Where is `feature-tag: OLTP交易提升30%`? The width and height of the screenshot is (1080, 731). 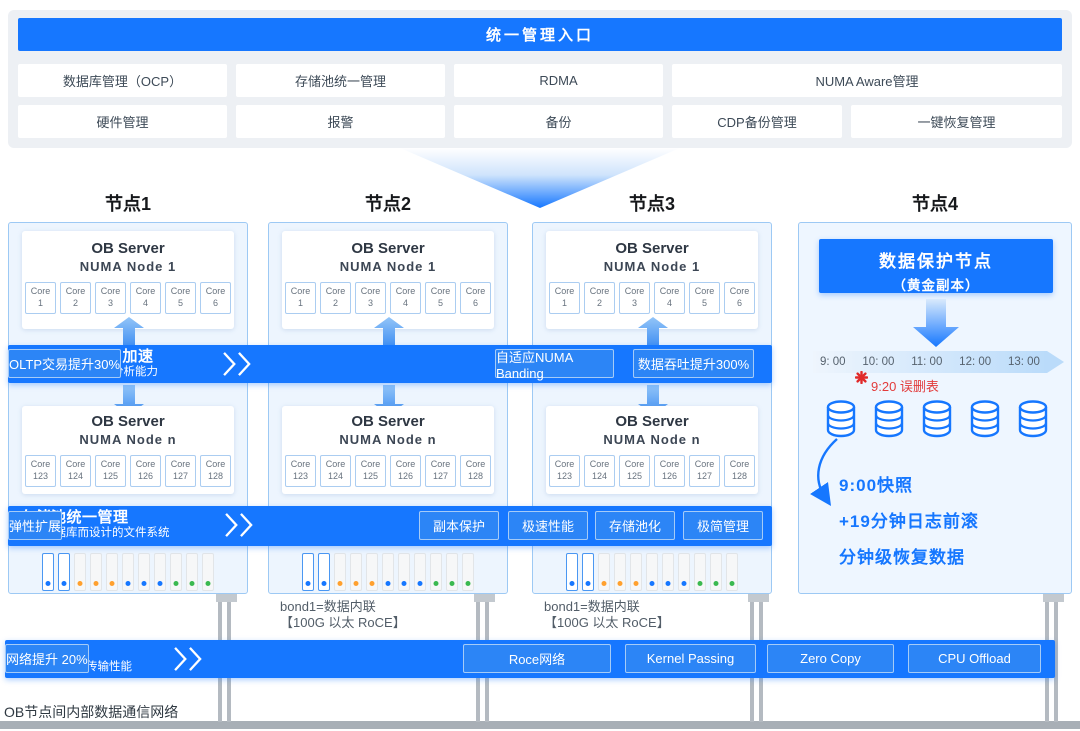
feature-tag: OLTP交易提升30% is located at coordinates (65, 363).